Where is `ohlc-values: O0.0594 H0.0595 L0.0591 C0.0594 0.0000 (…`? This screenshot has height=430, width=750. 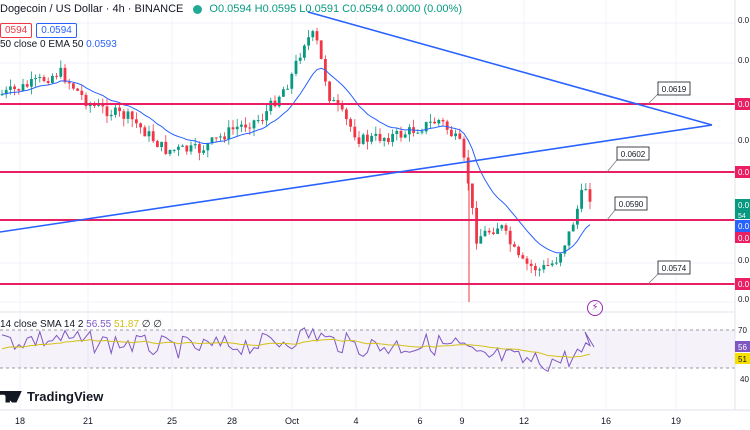 ohlc-values: O0.0594 H0.0595 L0.0591 C0.0594 0.0000 (… is located at coordinates (335, 9).